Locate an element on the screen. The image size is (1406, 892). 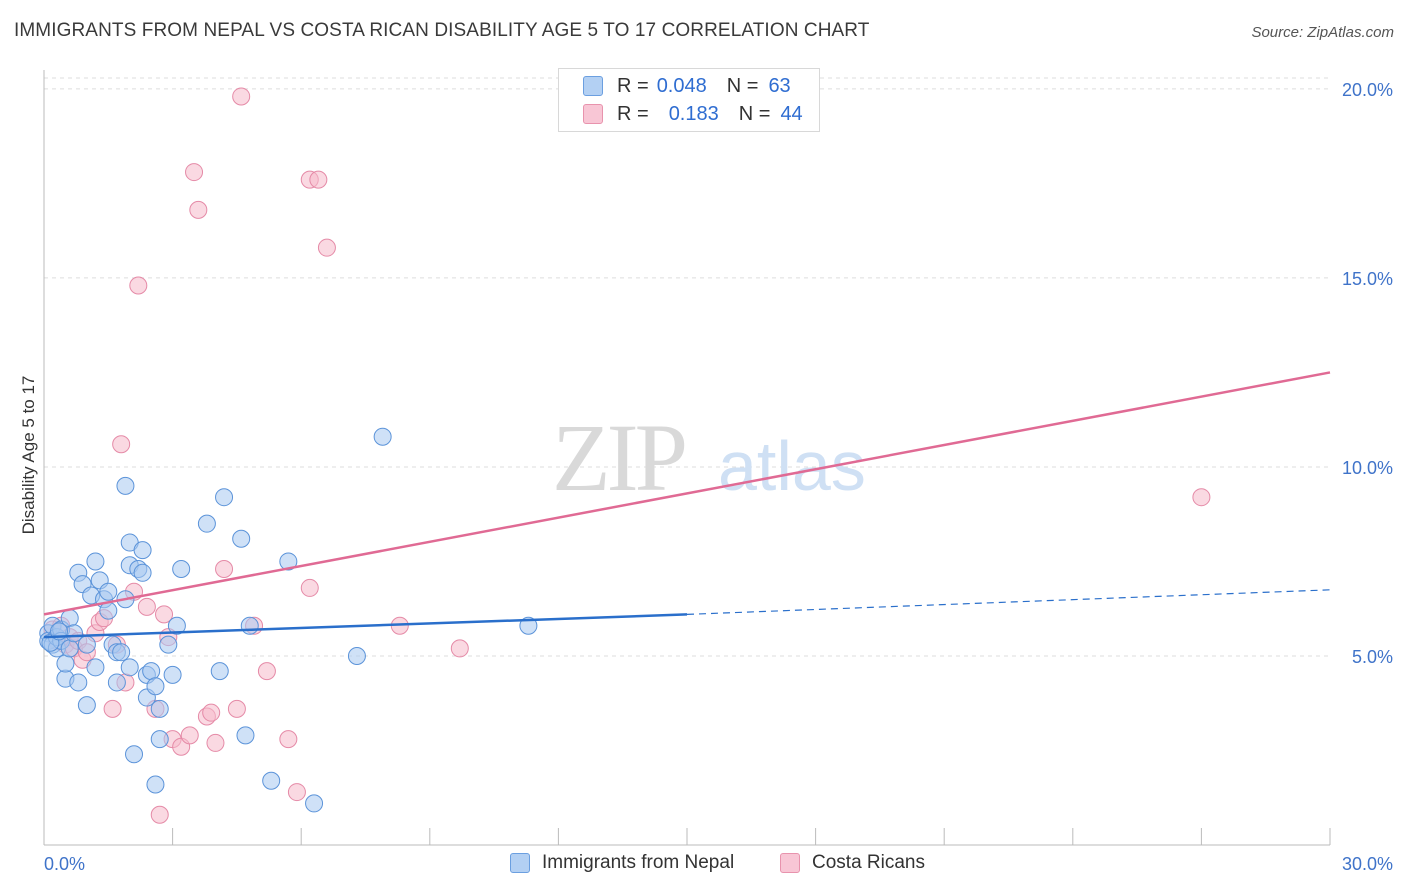
legend-row-costa: R = 0.183 N = 44 is located at coordinates (693, 114).